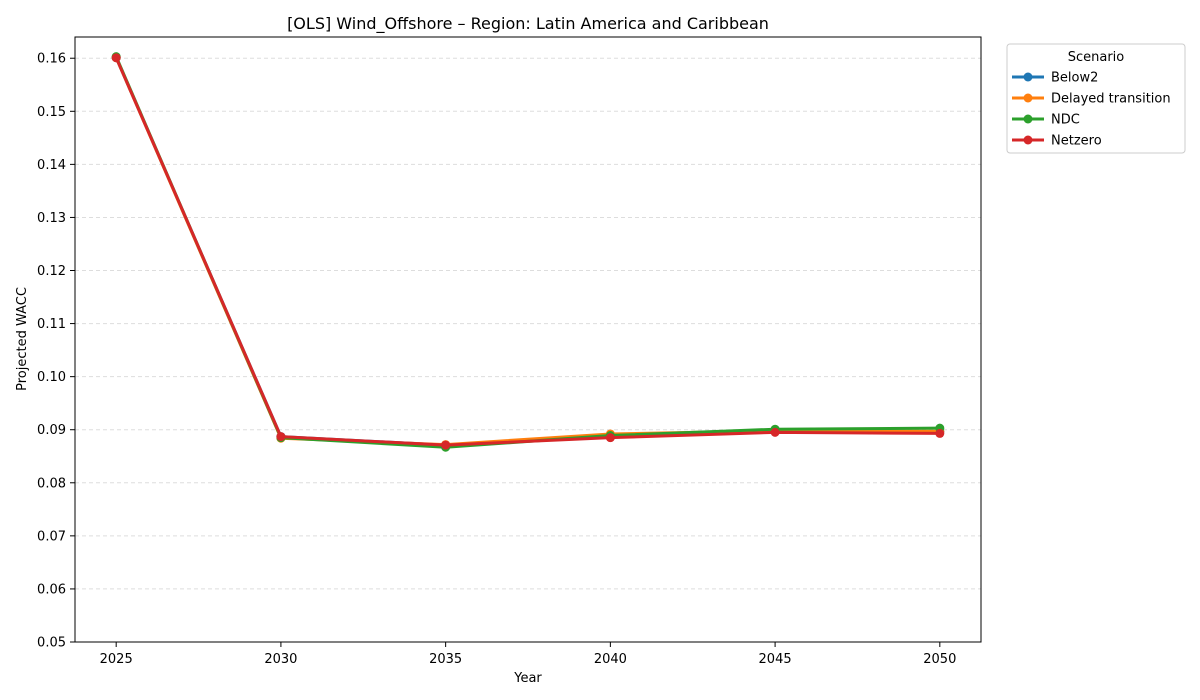 The height and width of the screenshot is (700, 1200). What do you see at coordinates (116, 659) in the screenshot?
I see `x-tick-label: 2025` at bounding box center [116, 659].